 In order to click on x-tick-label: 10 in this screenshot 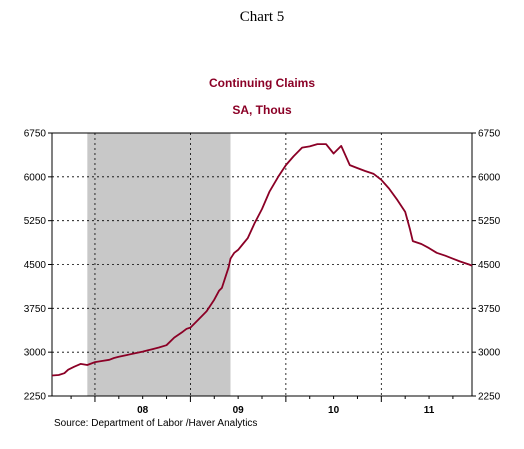, I will do `click(334, 410)`.